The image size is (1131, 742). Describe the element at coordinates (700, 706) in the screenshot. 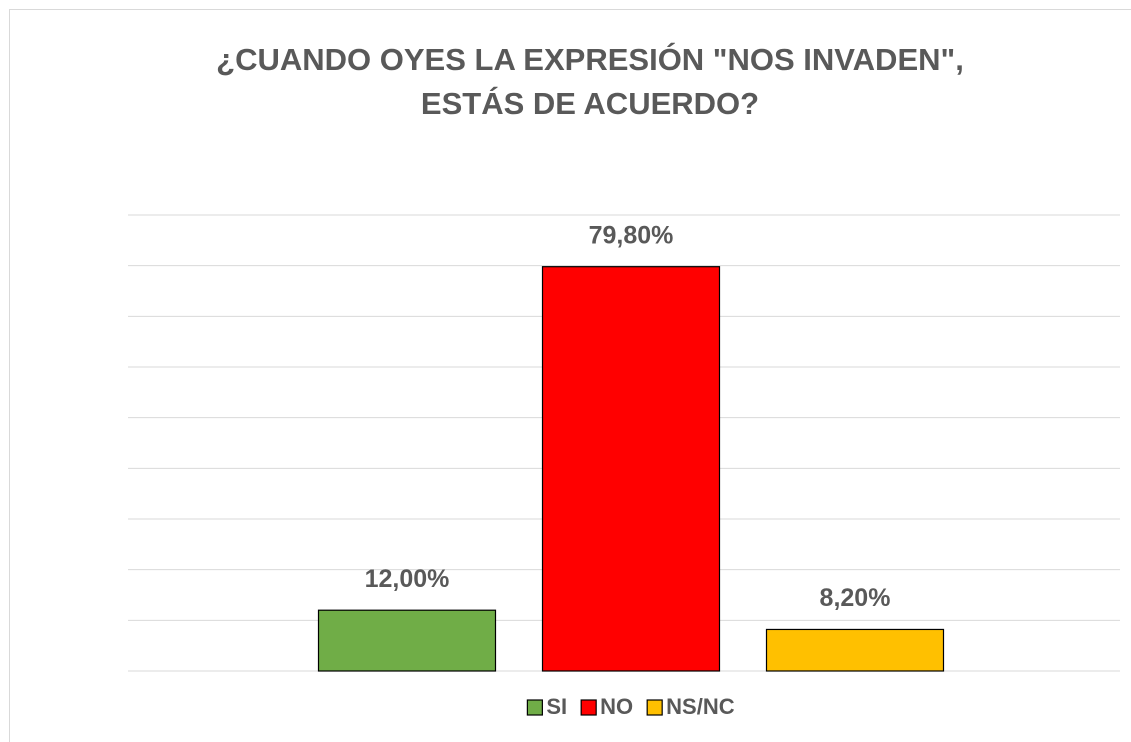

I see `legend-label: NS/NC` at that location.